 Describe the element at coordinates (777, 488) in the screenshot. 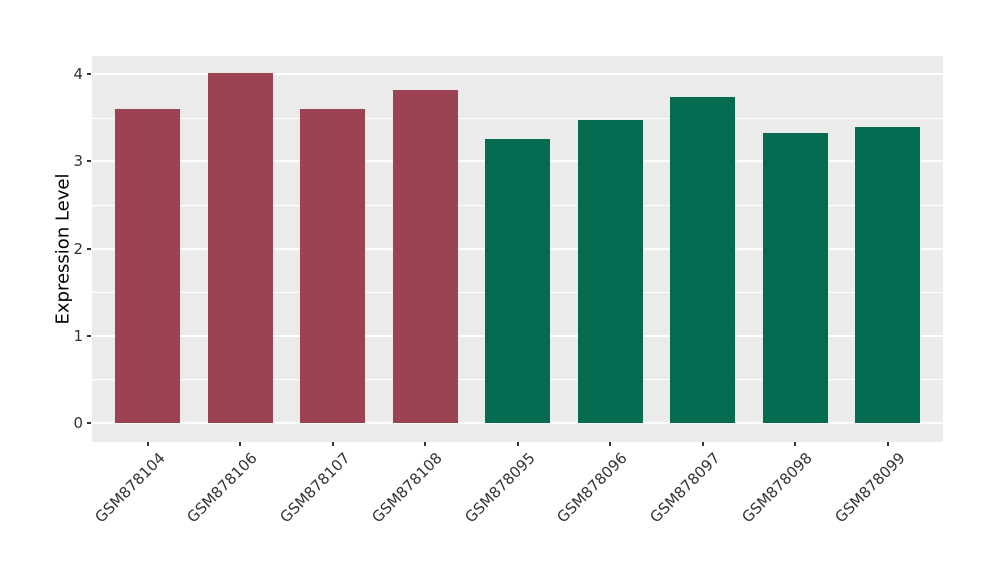

I see `x-tick-label-GSM878098: GSM878098` at that location.